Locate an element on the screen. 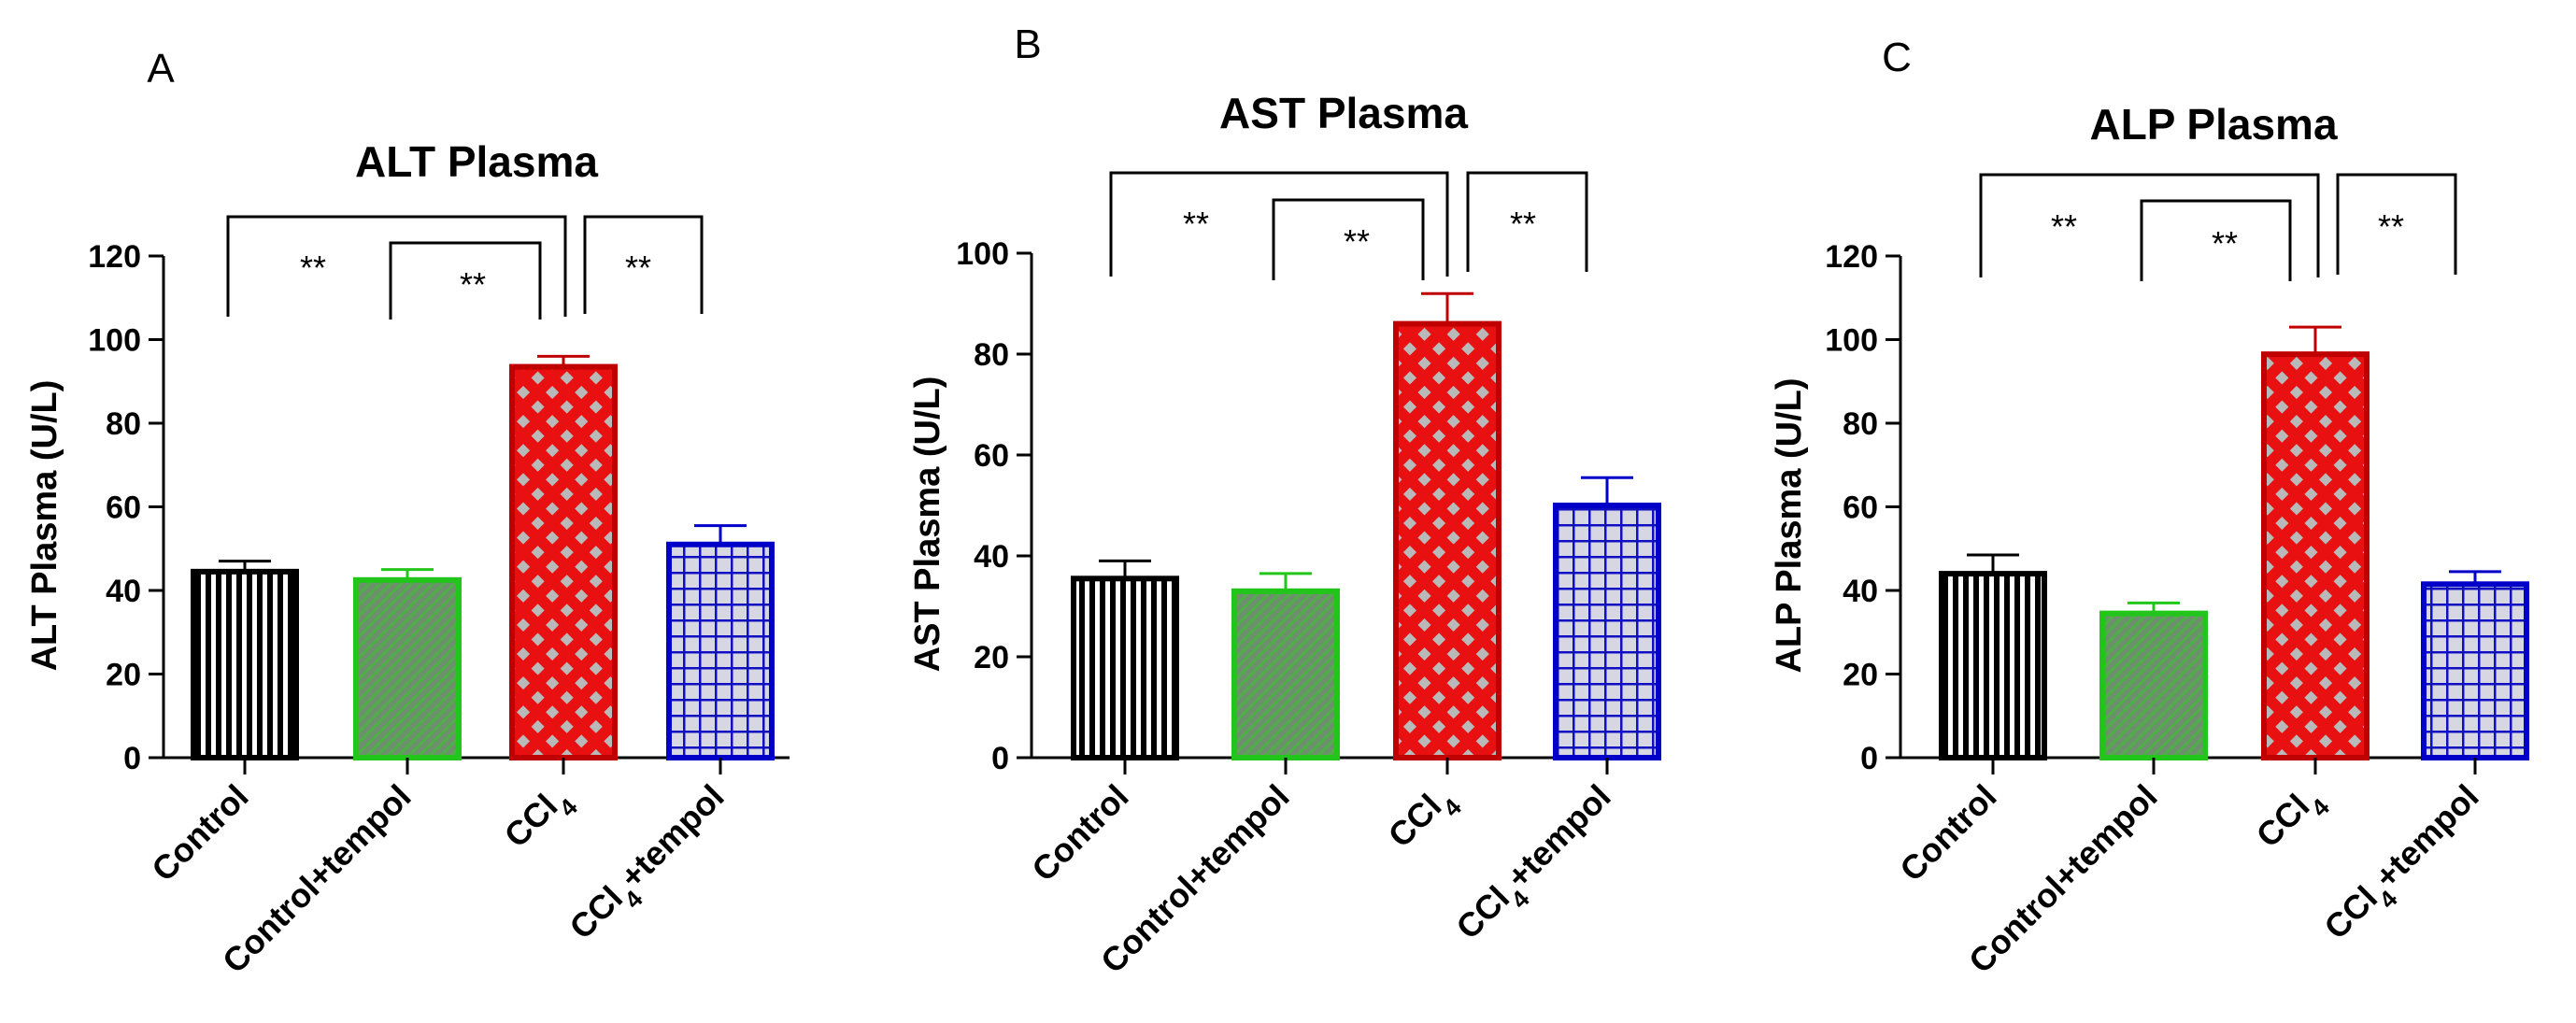 This screenshot has height=1023, width=2576. chart-title: AST Plasma is located at coordinates (1343, 113).